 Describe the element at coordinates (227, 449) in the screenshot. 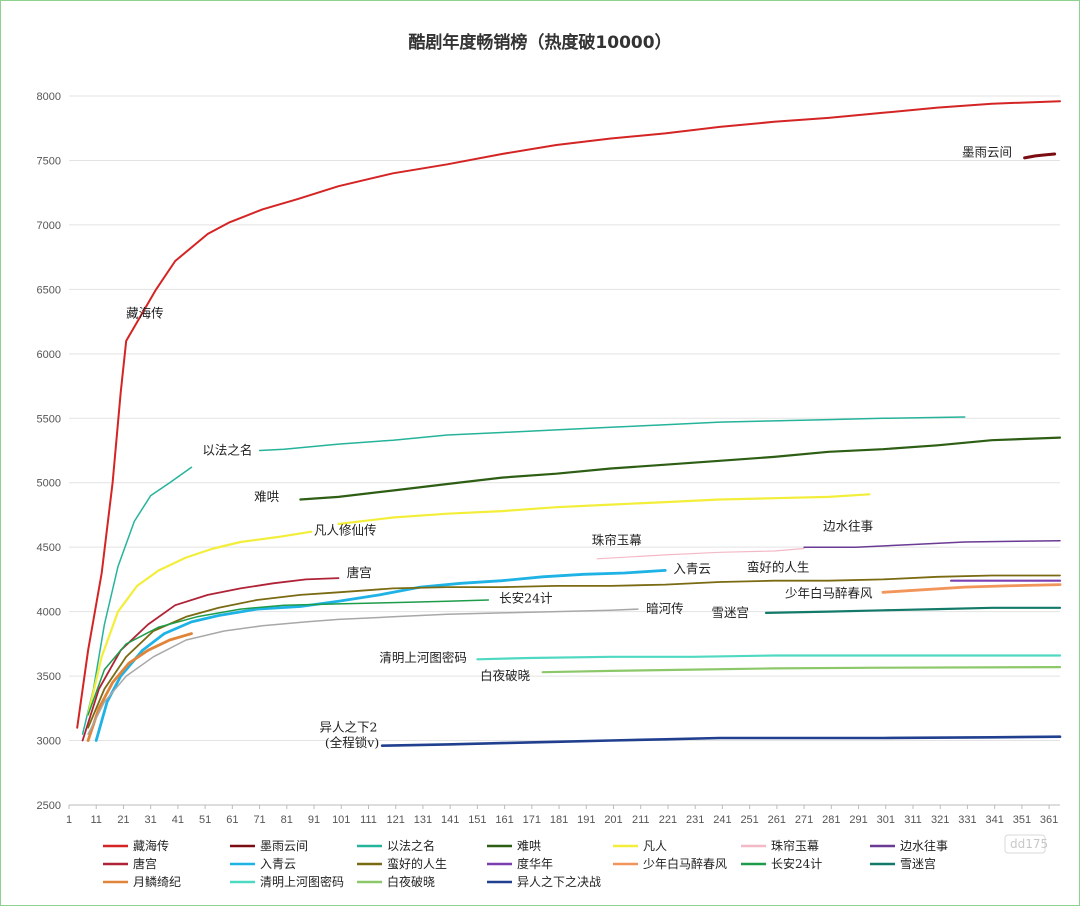

I see `annotation-label: 以法之名` at that location.